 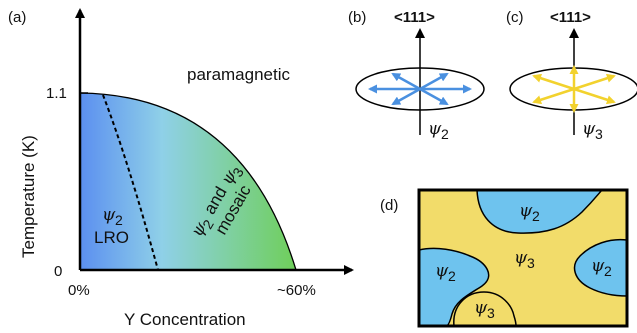 What do you see at coordinates (296, 290) in the screenshot?
I see `x-tick-label-right: ~60%` at bounding box center [296, 290].